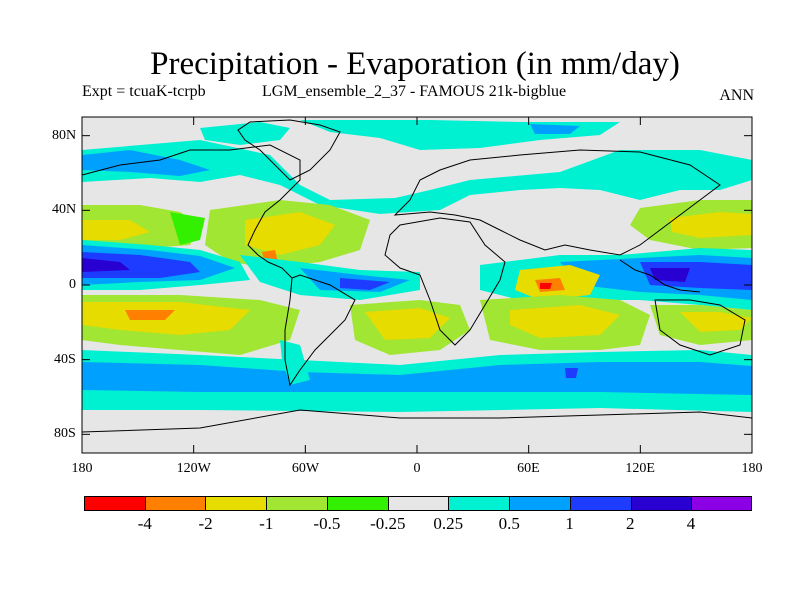  I want to click on season-label: ANN, so click(736, 95).